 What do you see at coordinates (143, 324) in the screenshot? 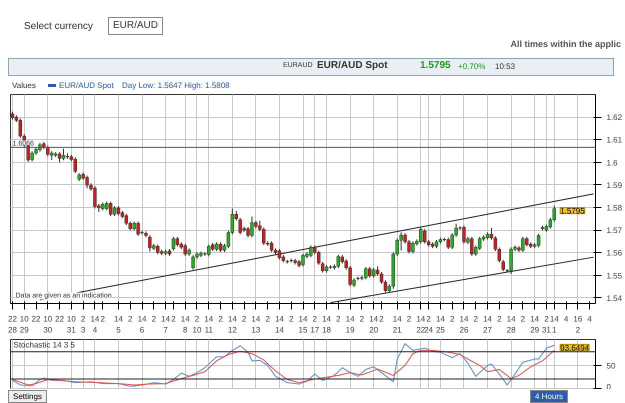
I see `x-tick-label: 14 6` at bounding box center [143, 324].